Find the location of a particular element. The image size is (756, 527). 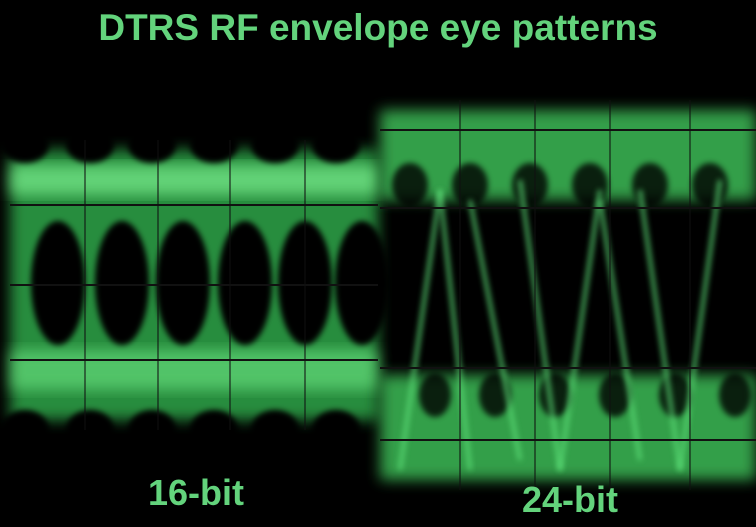

title: DTRS RF envelope eye patterns is located at coordinates (377, 27).